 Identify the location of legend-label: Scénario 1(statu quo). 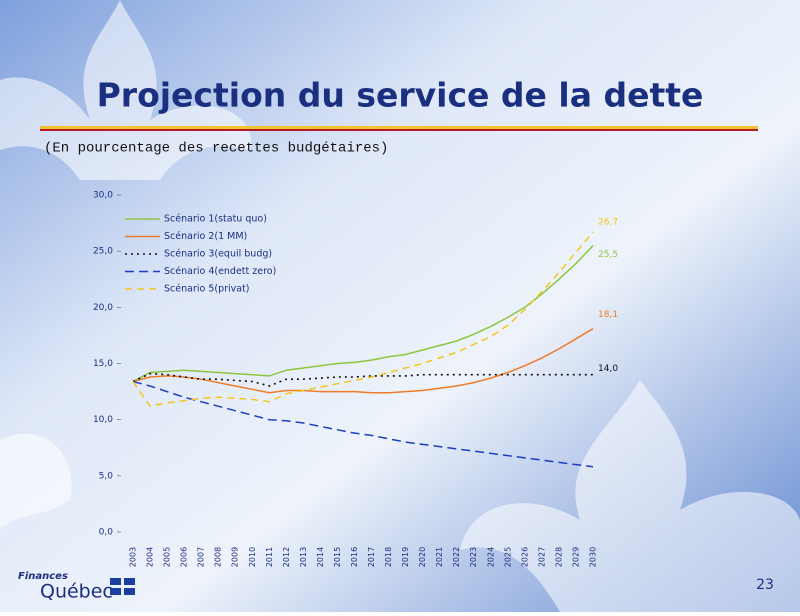
(215, 219).